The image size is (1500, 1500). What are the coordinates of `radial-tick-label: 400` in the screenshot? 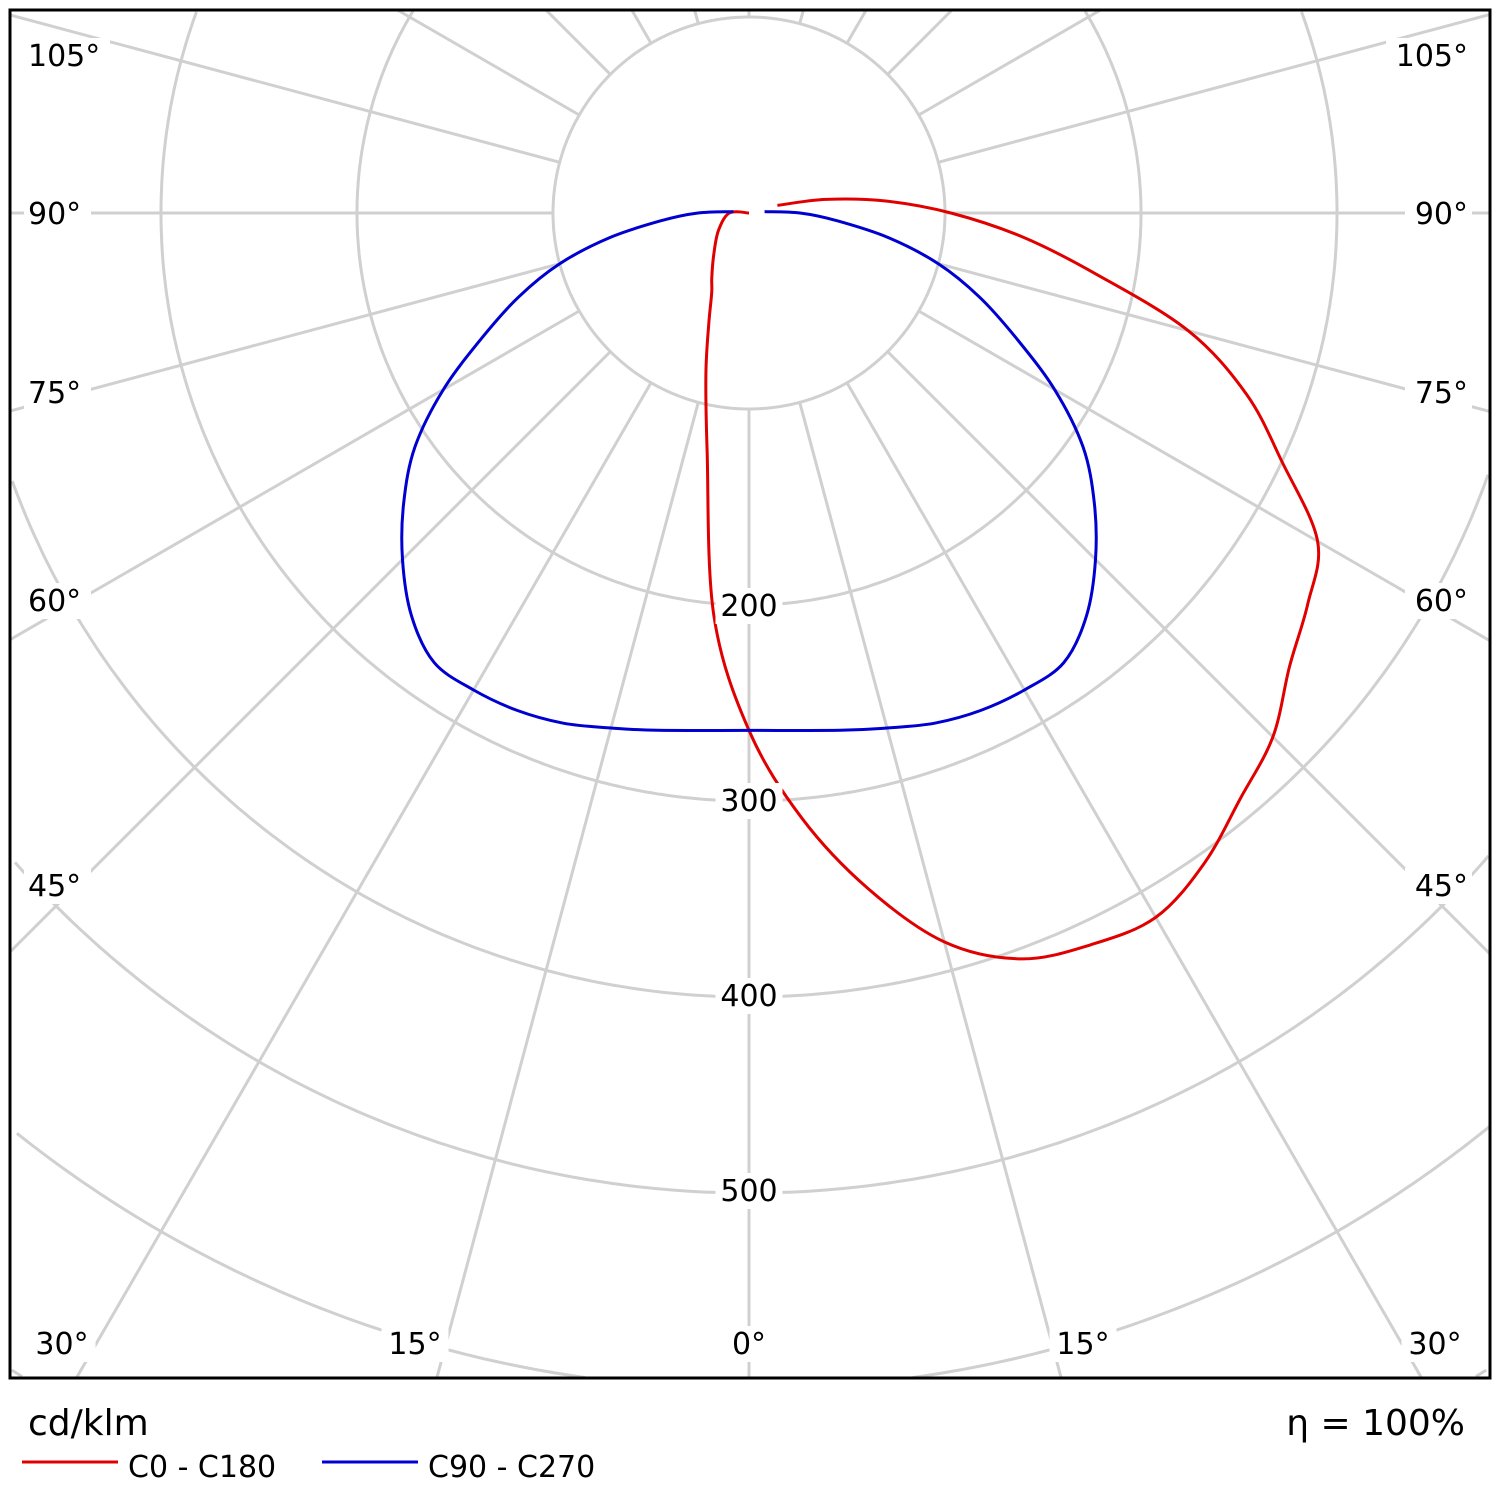 It's located at (748, 996).